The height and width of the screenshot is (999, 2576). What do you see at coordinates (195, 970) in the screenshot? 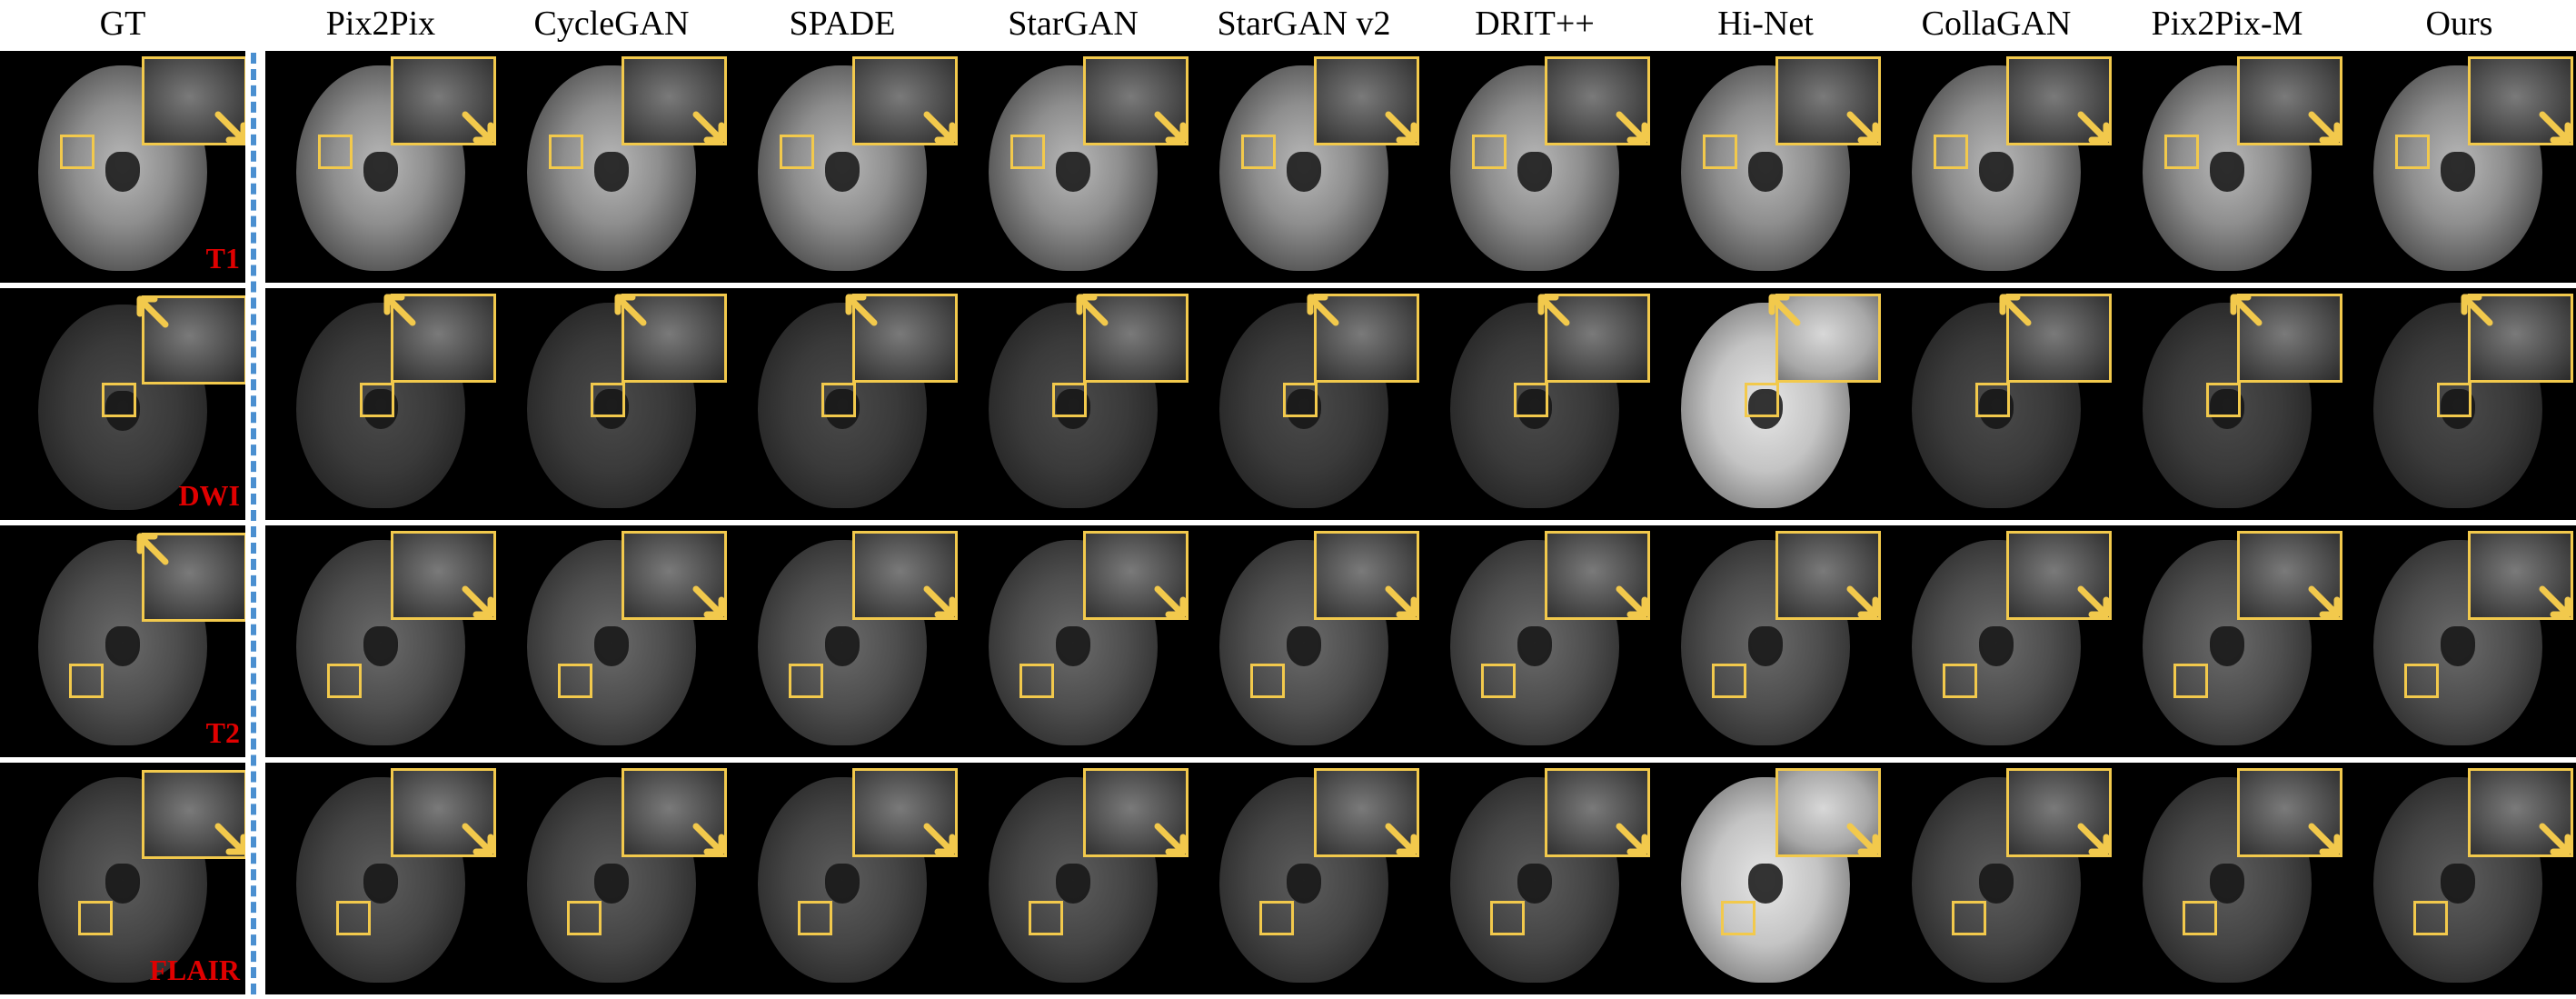
I see `modality-label: FLAIR` at bounding box center [195, 970].